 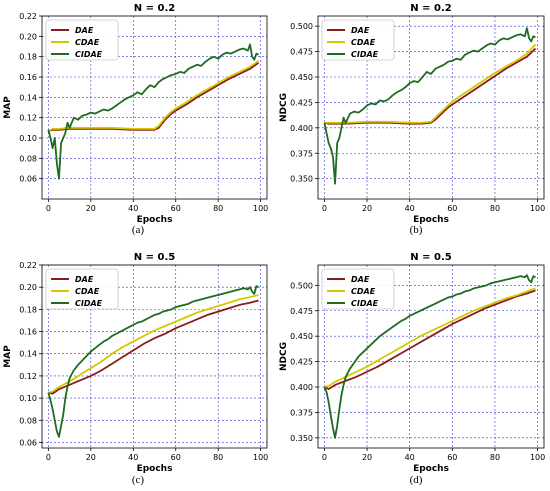 What do you see at coordinates (138, 230) in the screenshot?
I see `panel-caption: (a)` at bounding box center [138, 230].